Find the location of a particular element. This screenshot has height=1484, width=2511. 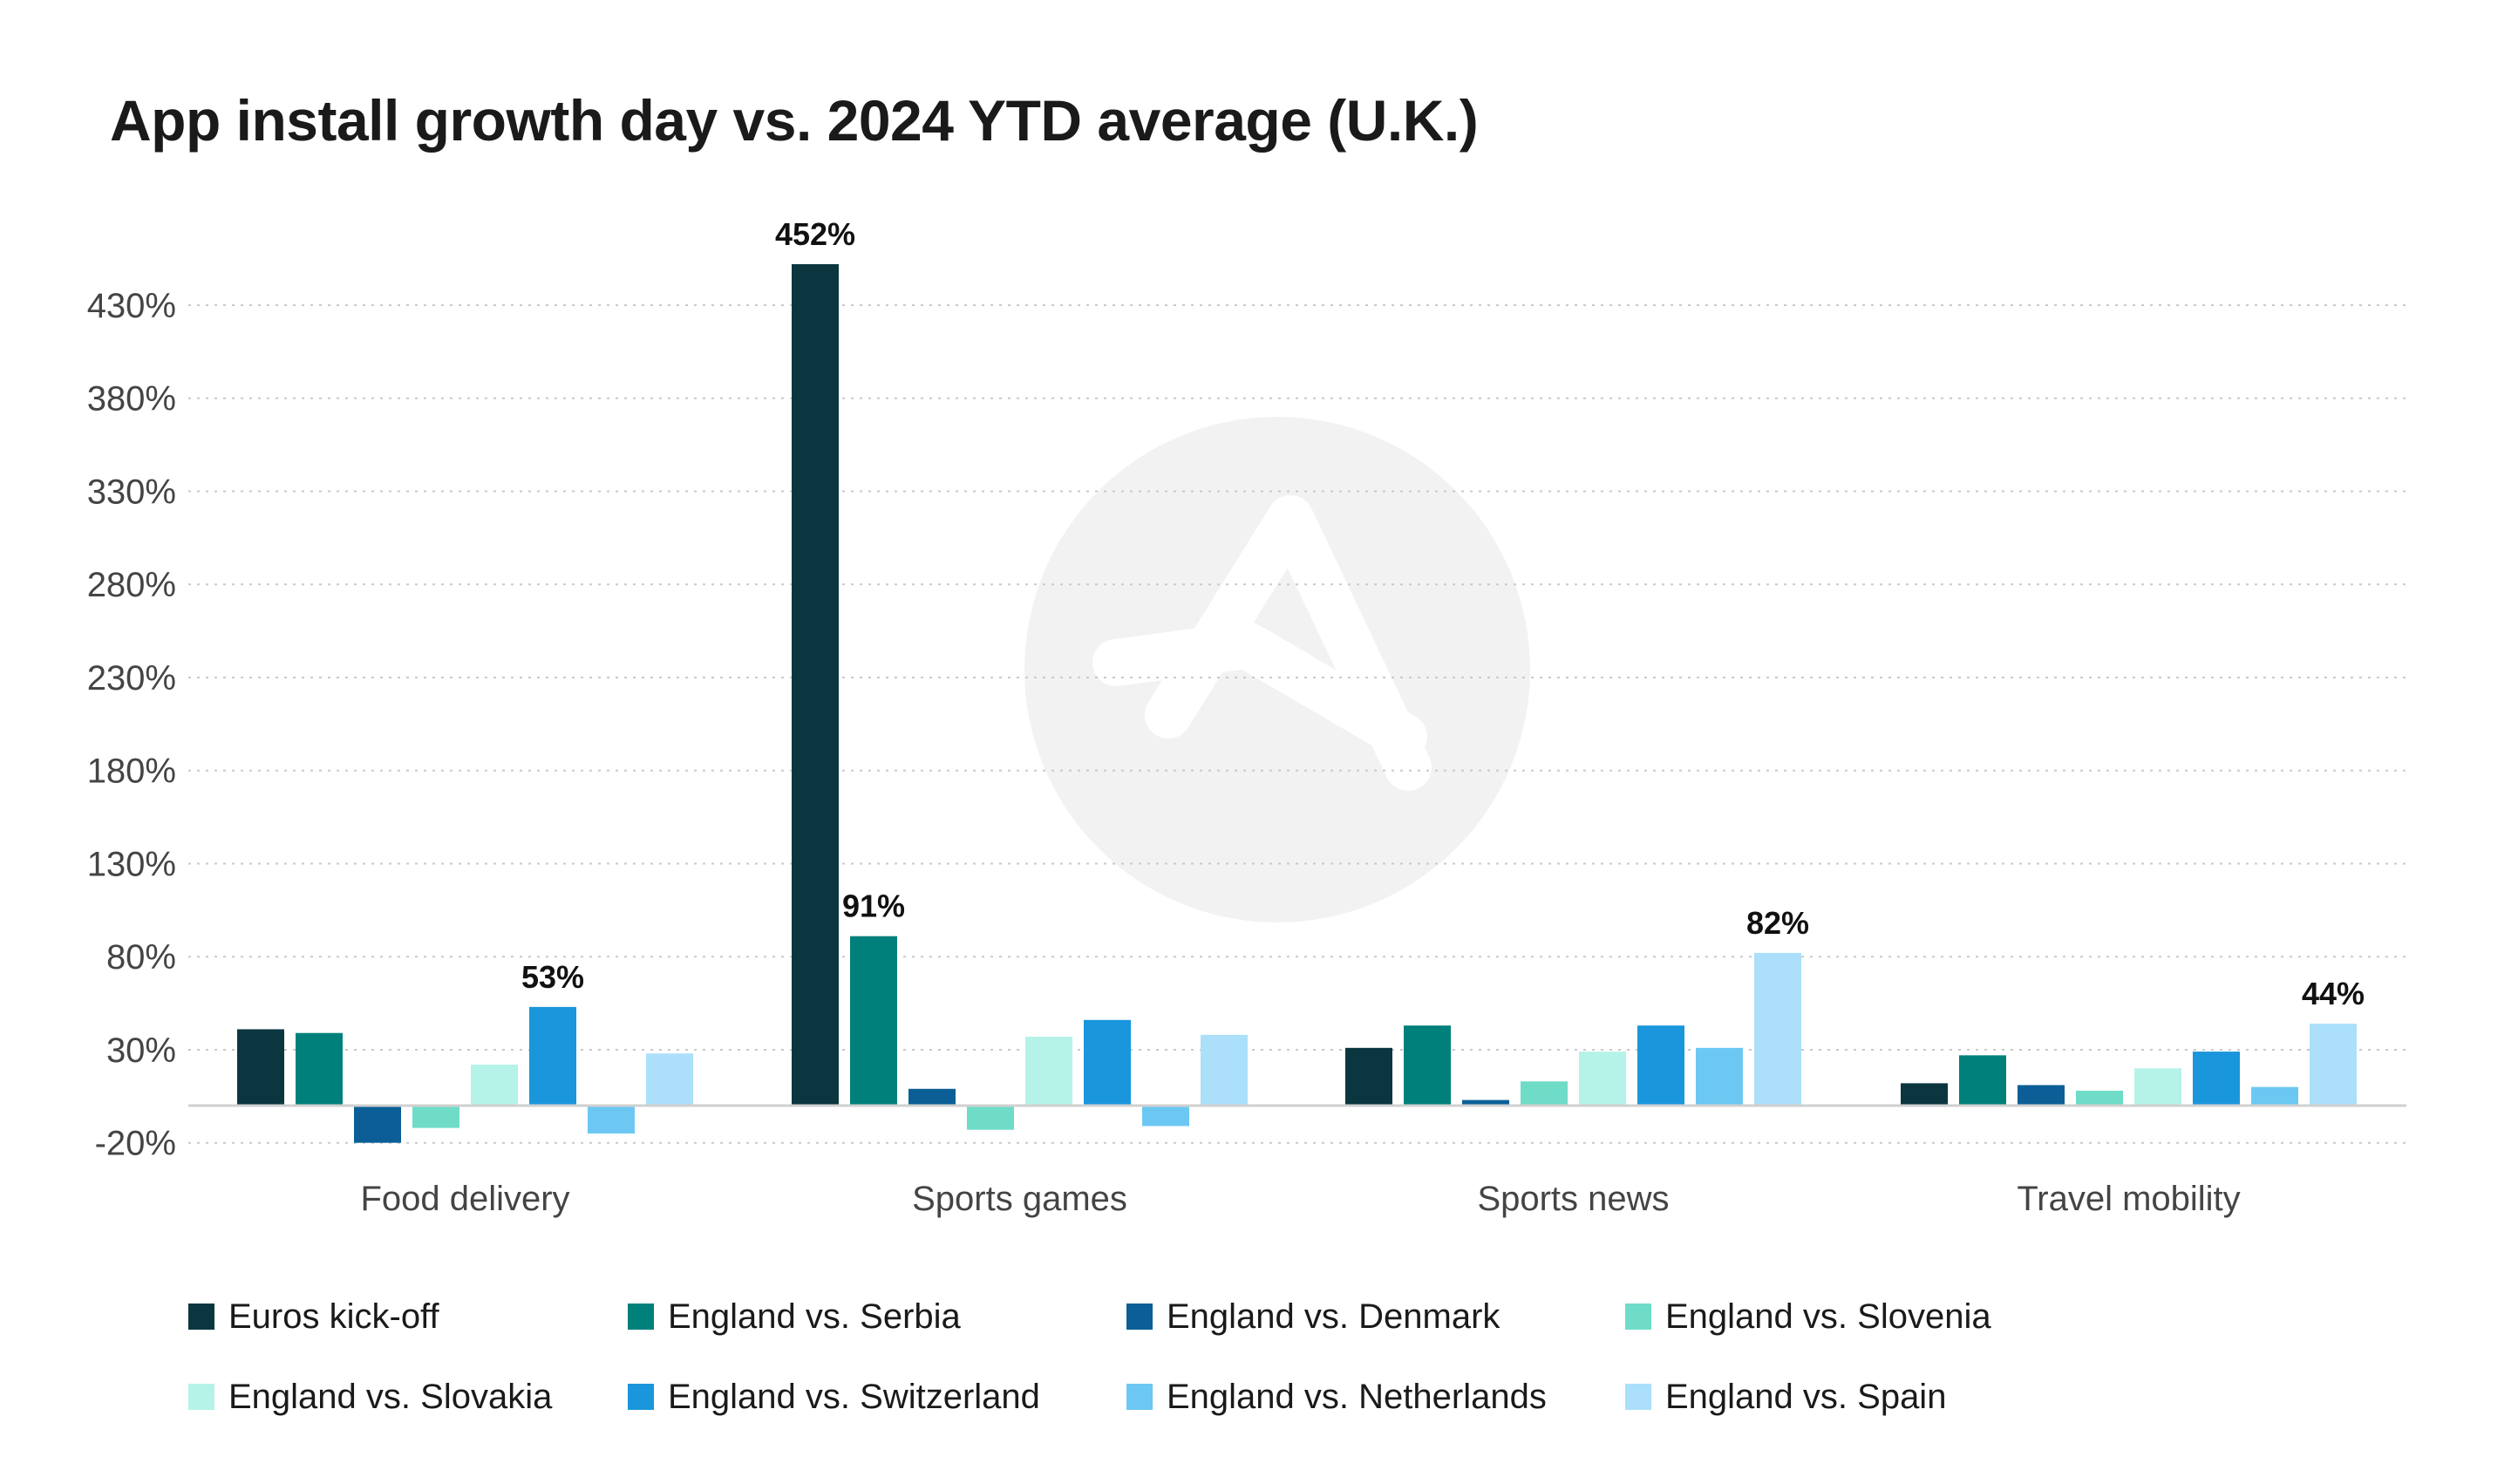

legend-label: England vs. Spain is located at coordinates (1806, 1396).